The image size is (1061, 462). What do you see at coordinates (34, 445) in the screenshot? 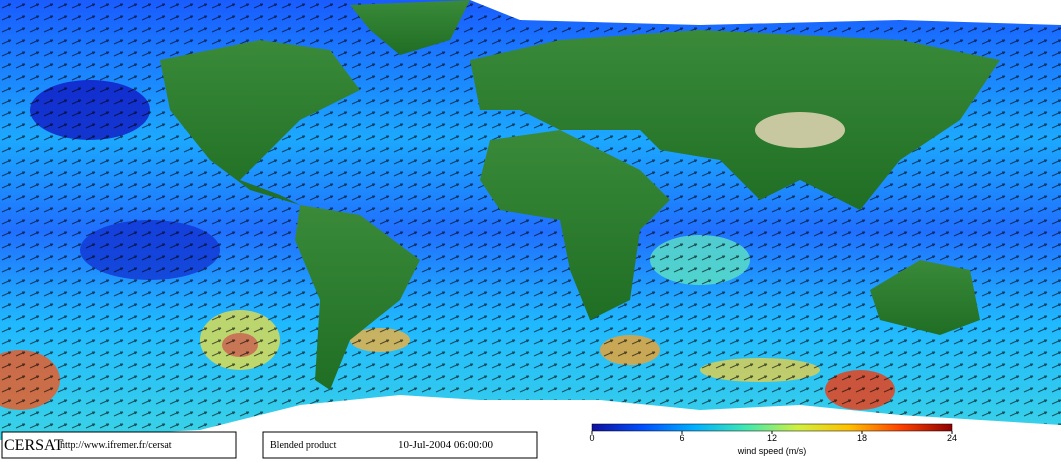
I see `logo: CERSAT` at bounding box center [34, 445].